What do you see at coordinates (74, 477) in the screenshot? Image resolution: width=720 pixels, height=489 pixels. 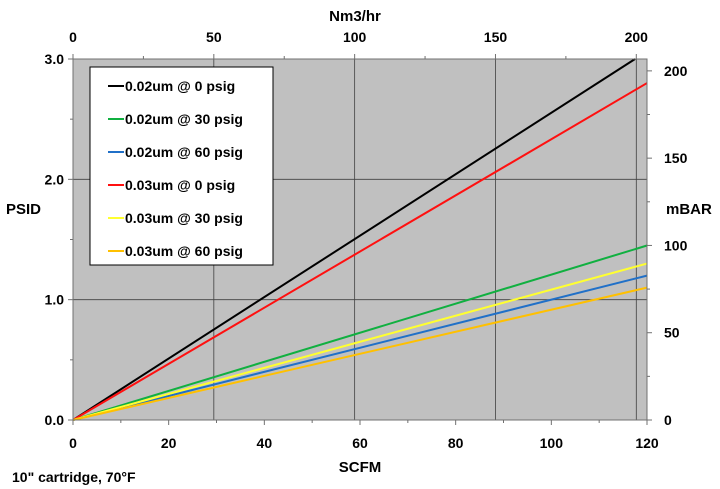 I see `chart-annotation: 10" cartridge, 70°F` at bounding box center [74, 477].